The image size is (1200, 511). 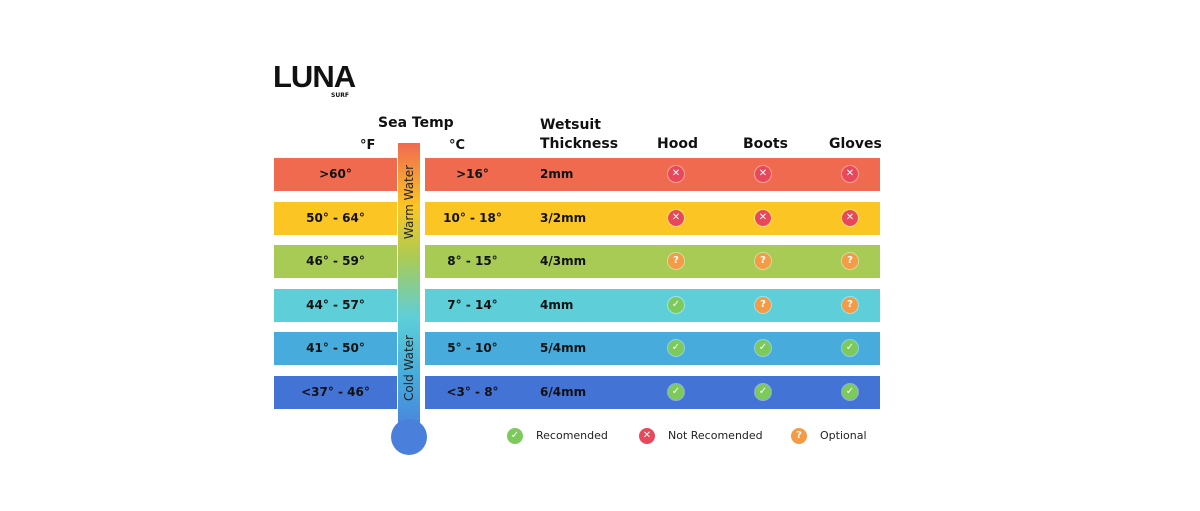 What do you see at coordinates (855, 144) in the screenshot?
I see `gloves-header: Gloves` at bounding box center [855, 144].